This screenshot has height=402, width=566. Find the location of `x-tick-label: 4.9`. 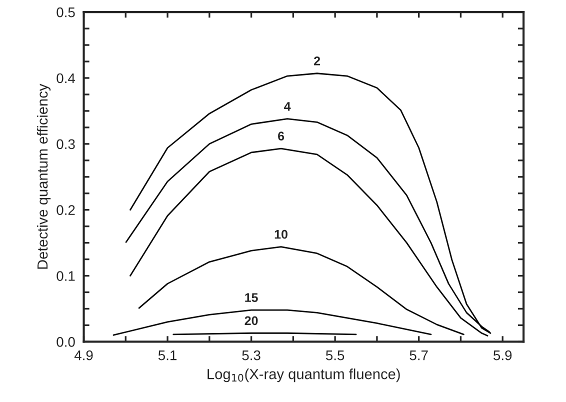

x-tick-label: 4.9 is located at coordinates (83, 355).